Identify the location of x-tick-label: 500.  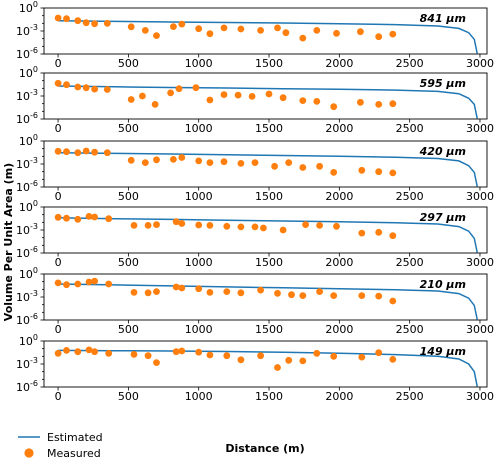
(128, 329).